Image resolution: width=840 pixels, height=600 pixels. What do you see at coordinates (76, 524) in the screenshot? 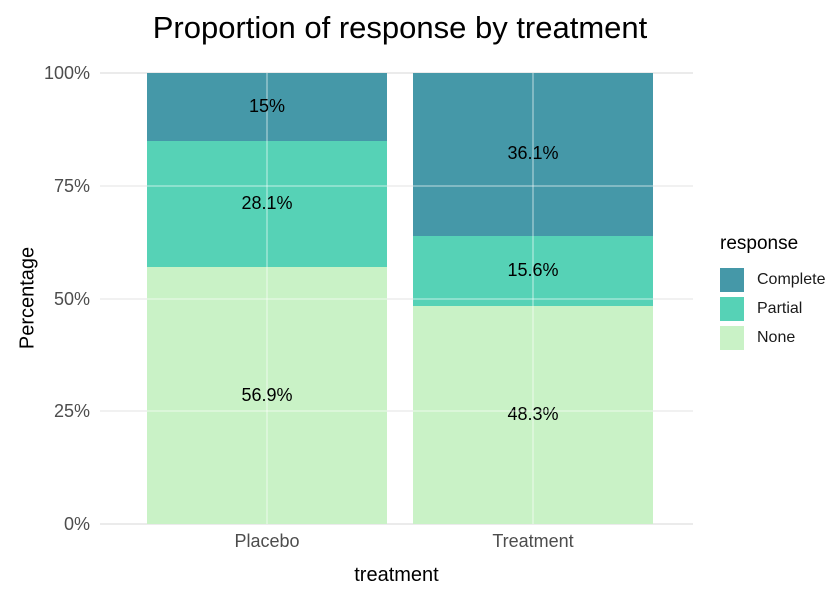
I see `y-tick-label-0%: 0%` at bounding box center [76, 524].